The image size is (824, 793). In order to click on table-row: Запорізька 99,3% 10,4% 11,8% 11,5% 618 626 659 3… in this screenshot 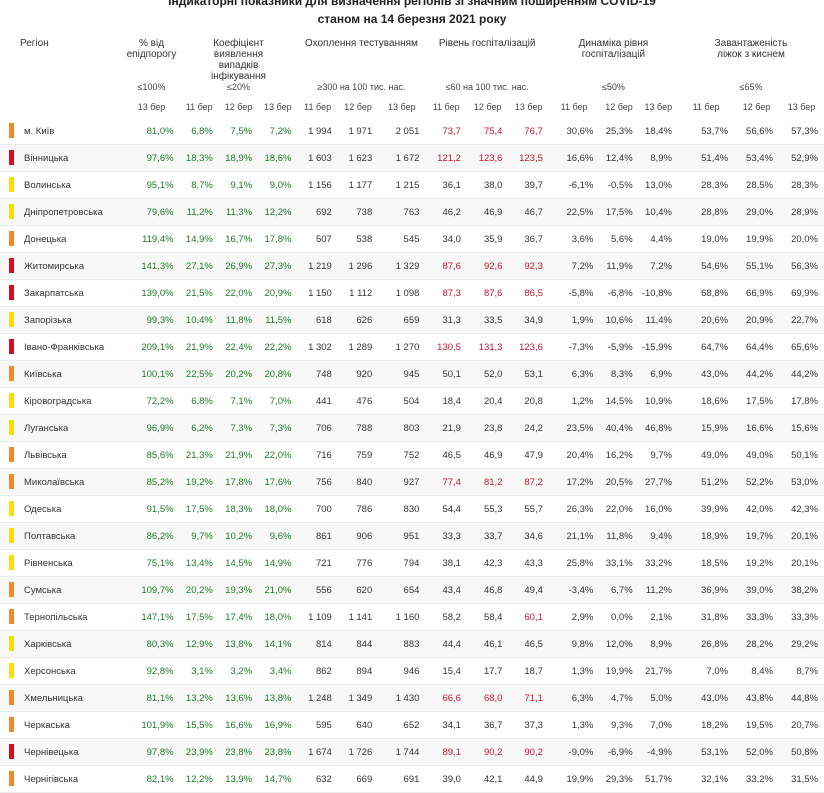, I will do `click(412, 320)`.